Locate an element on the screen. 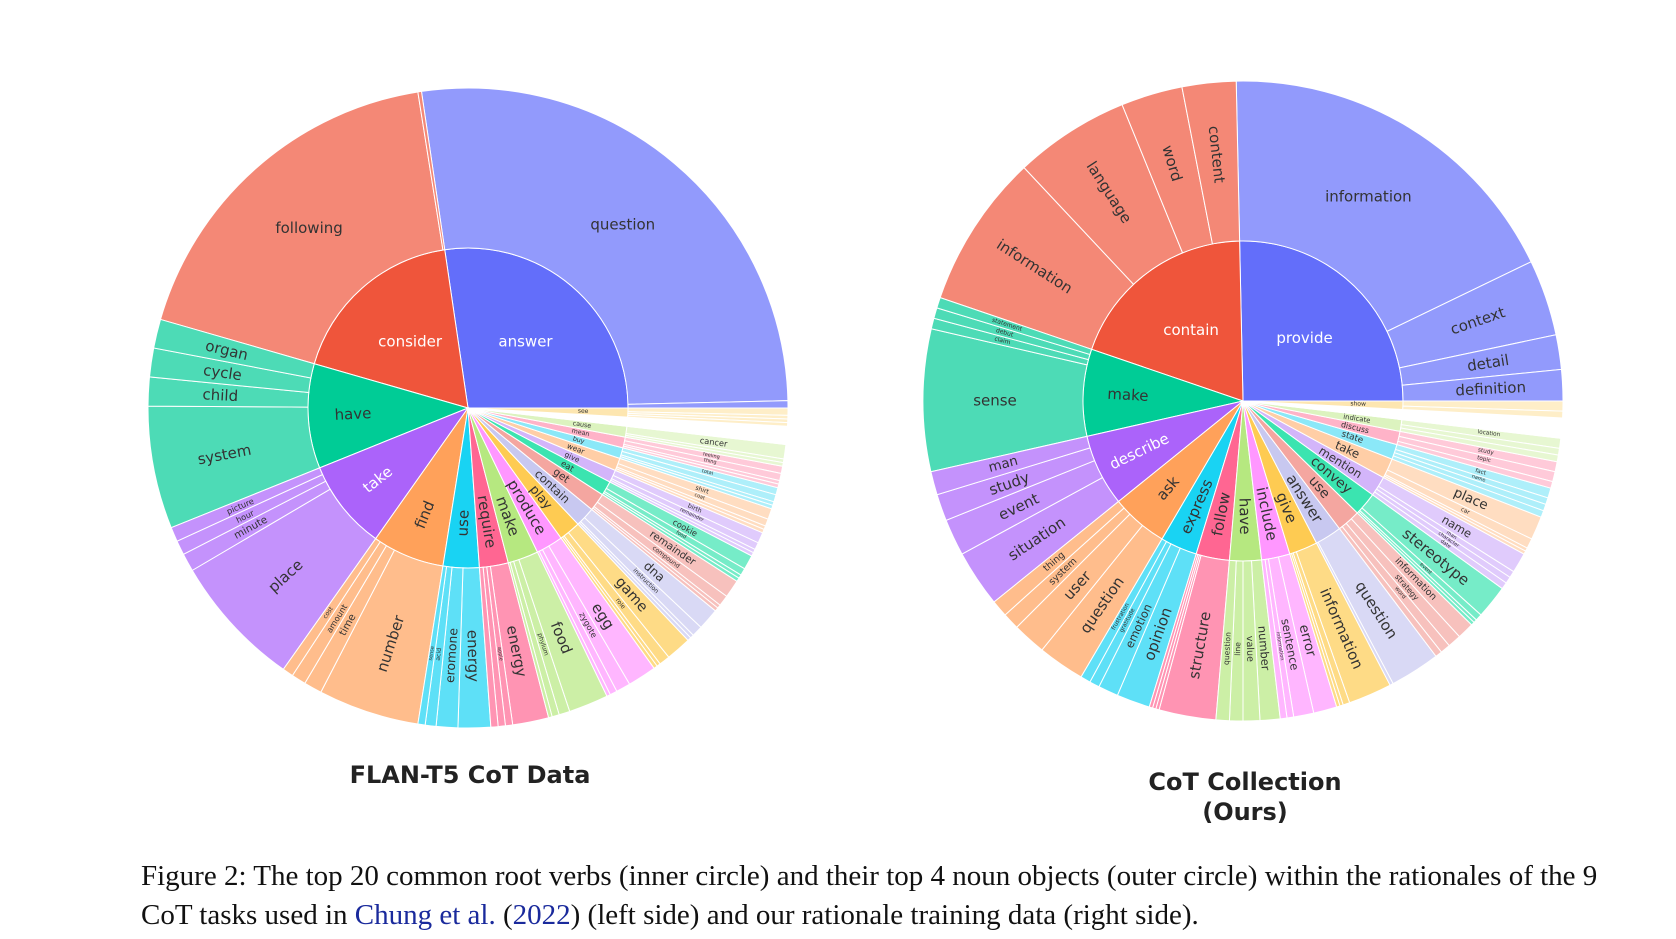  noun-label: date is located at coordinates (1445, 543).